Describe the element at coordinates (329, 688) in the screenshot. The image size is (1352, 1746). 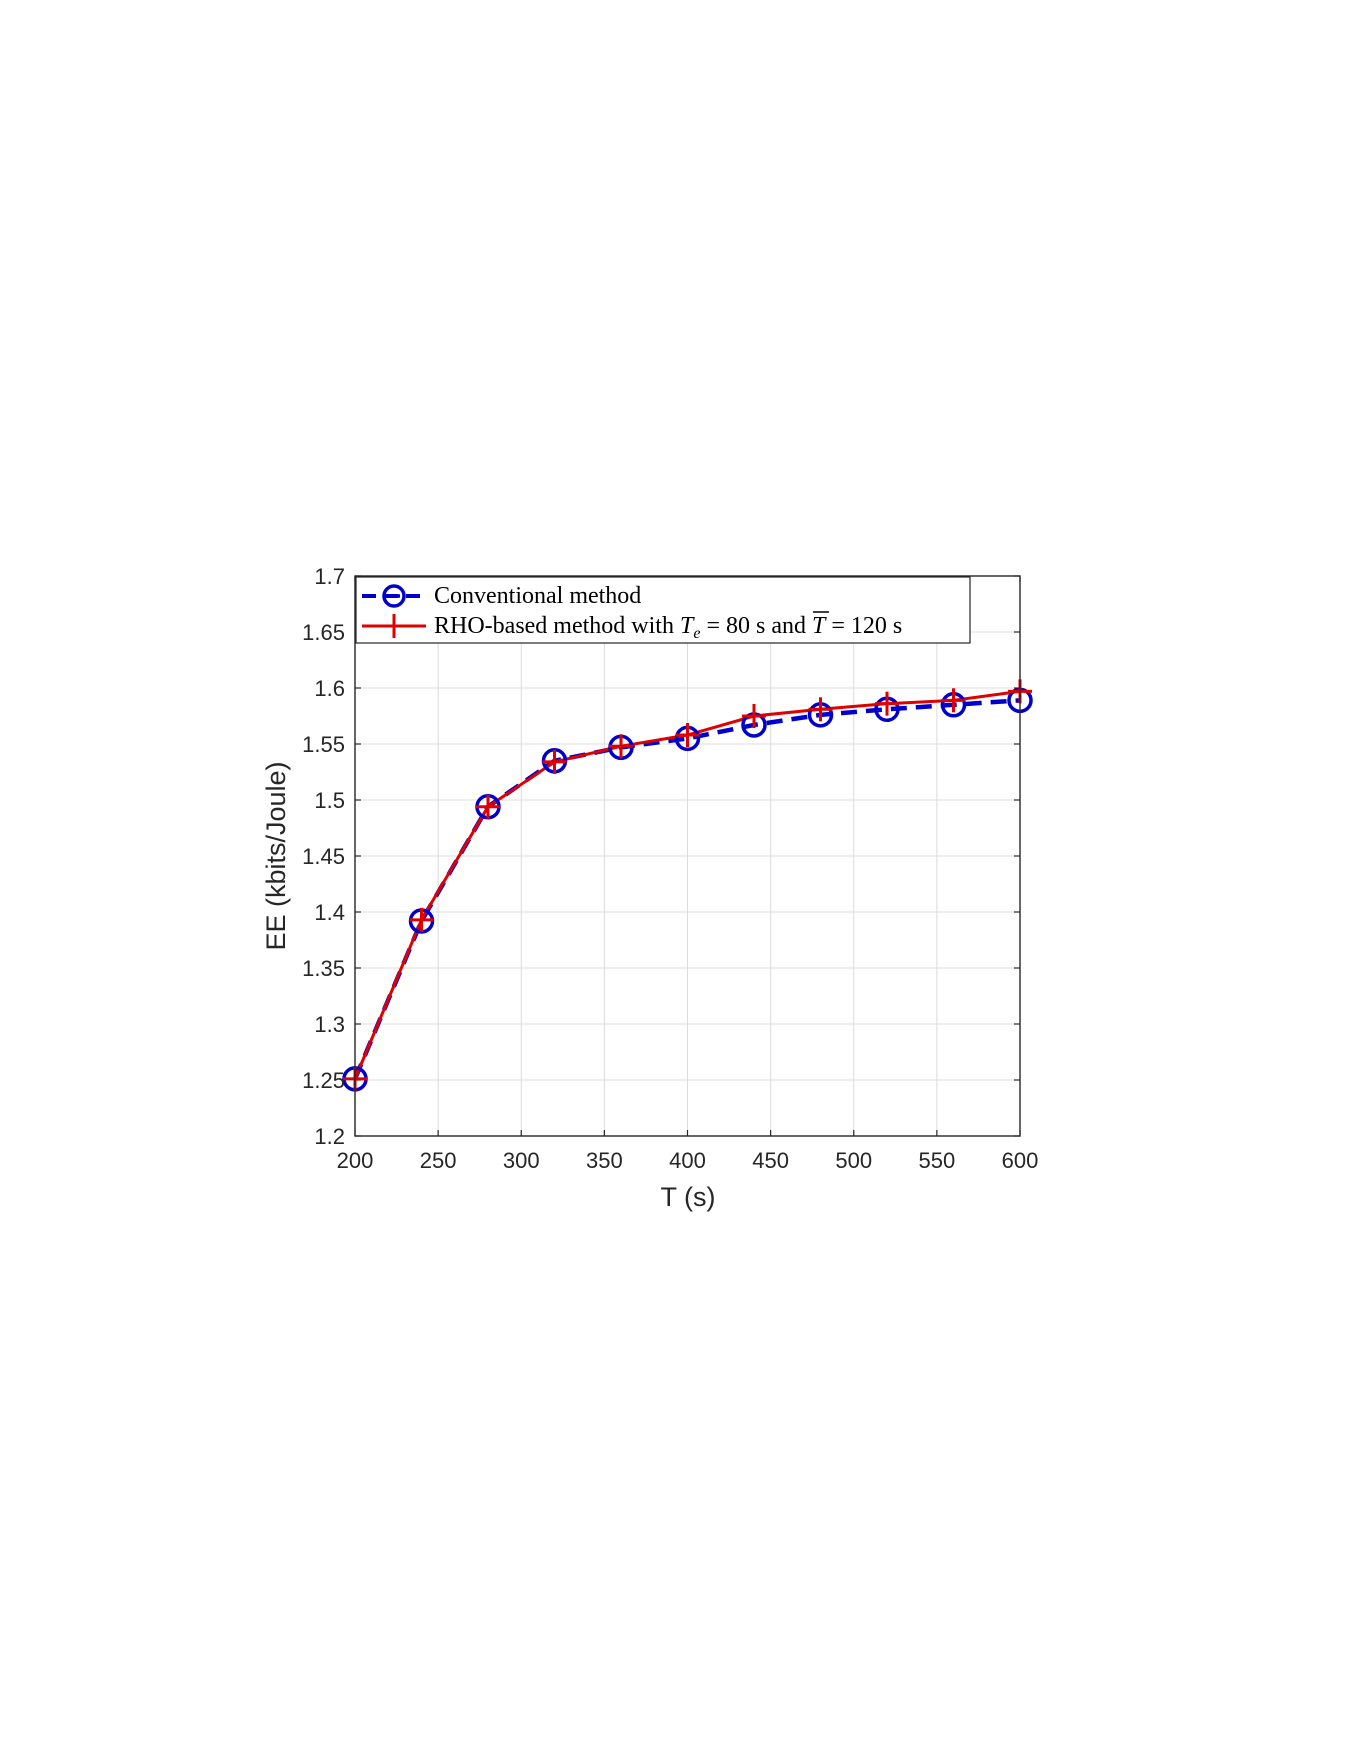
I see `y-tick-label: 1.6` at that location.